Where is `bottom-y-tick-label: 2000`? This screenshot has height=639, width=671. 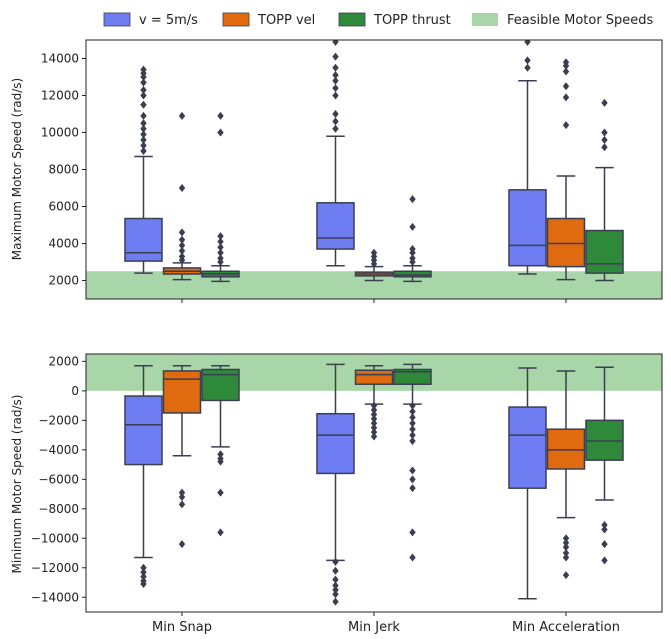 bottom-y-tick-label: 2000 is located at coordinates (63, 361).